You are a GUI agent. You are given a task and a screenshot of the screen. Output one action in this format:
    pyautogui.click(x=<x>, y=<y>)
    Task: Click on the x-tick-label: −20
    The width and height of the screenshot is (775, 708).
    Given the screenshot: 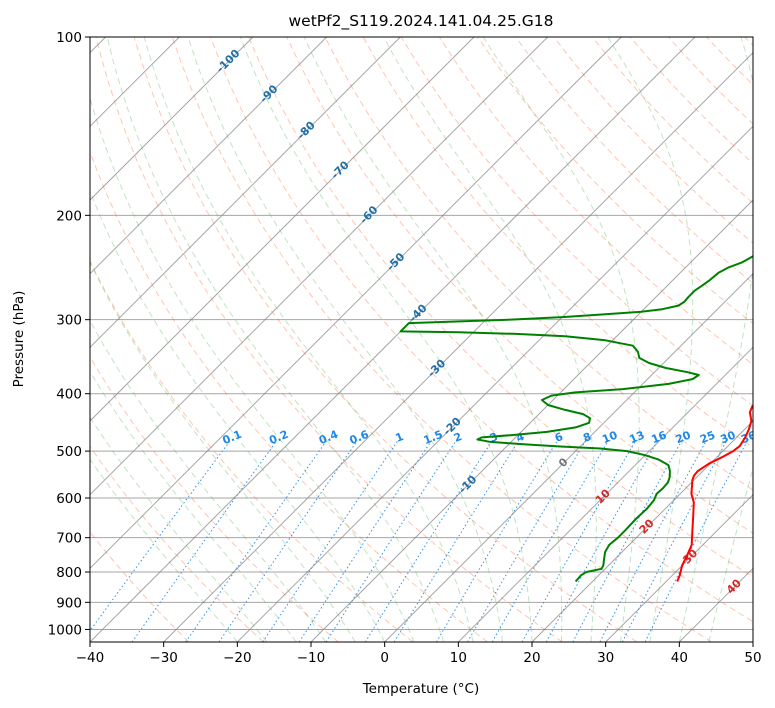 What is the action you would take?
    pyautogui.click(x=237, y=658)
    